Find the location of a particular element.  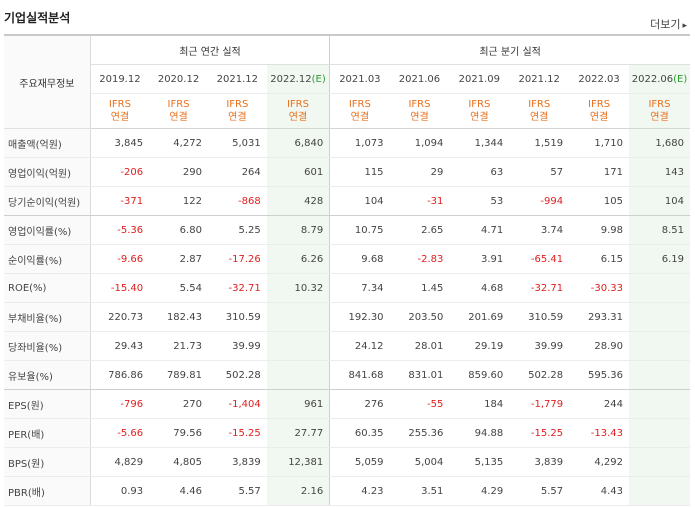

quarter-value: -31 is located at coordinates (419, 201).